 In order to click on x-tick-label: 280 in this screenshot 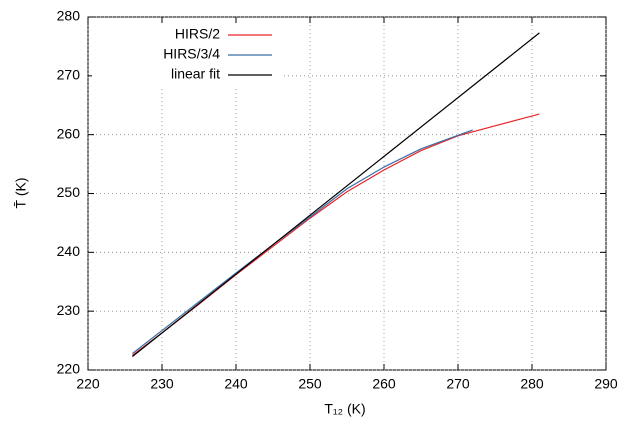, I will do `click(532, 384)`.